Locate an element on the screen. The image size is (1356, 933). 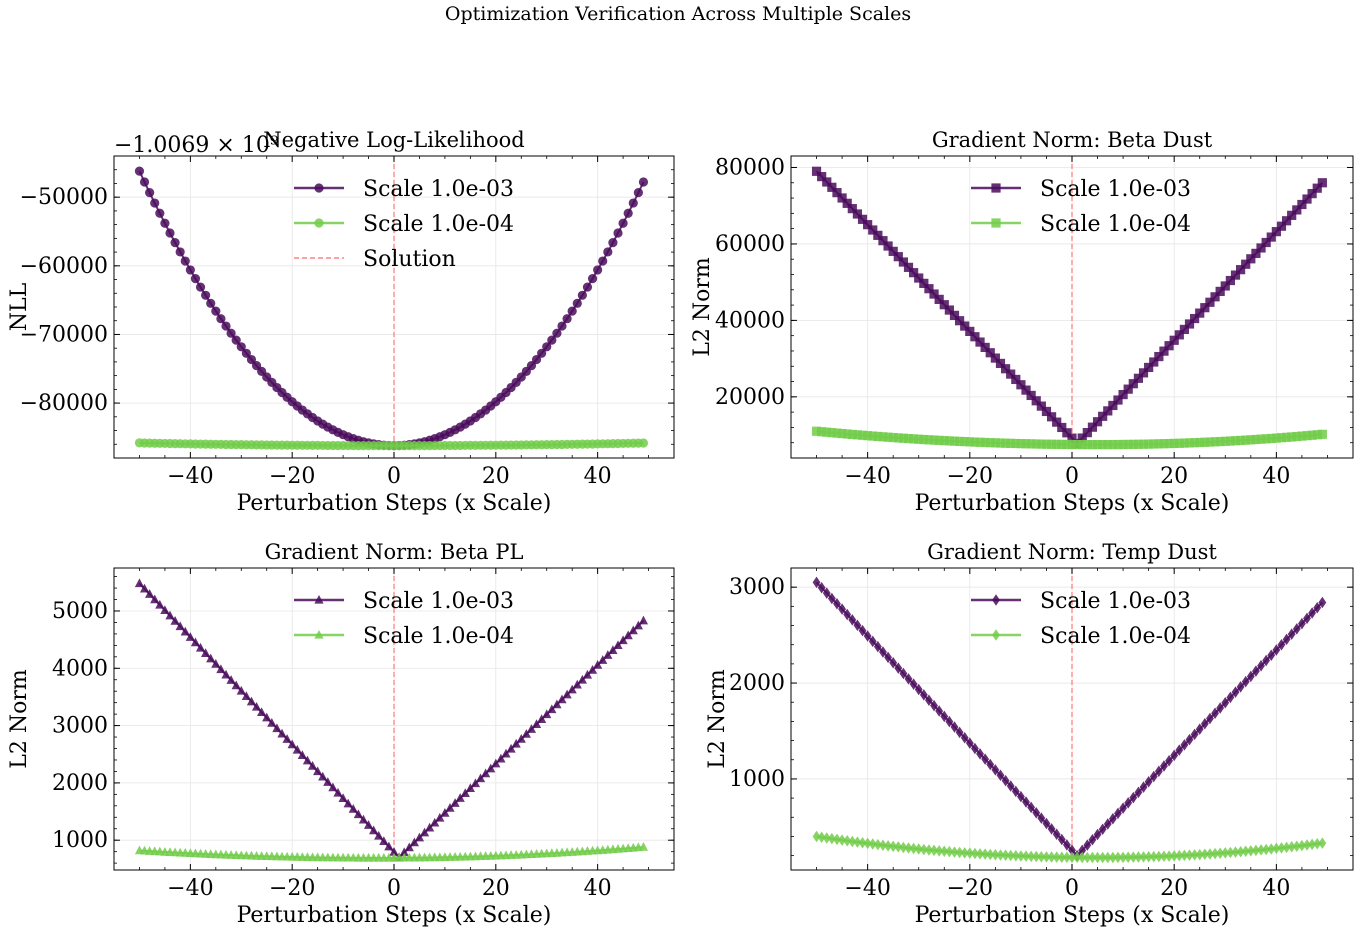
y-tick-label: 2000 is located at coordinates (80, 783).